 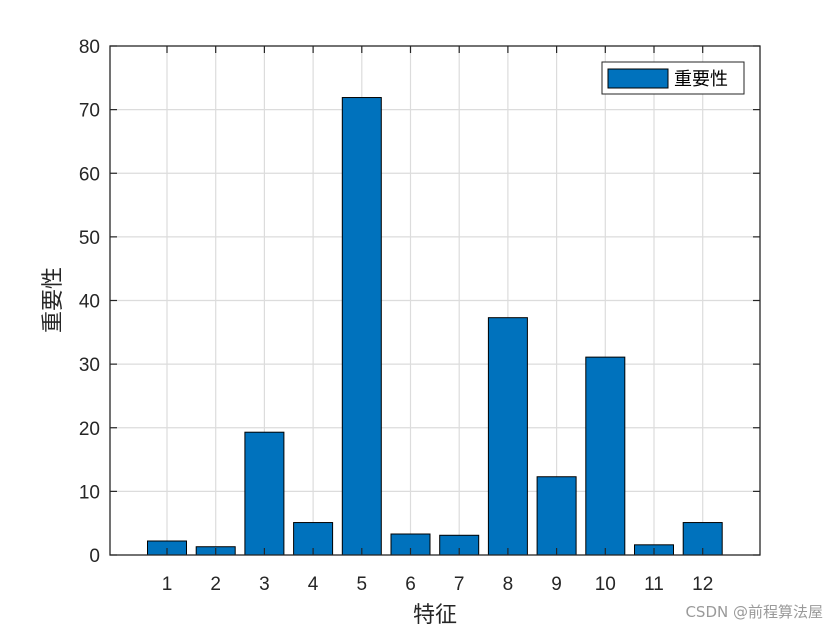 What do you see at coordinates (89, 302) in the screenshot?
I see `y-tick-label: 40` at bounding box center [89, 302].